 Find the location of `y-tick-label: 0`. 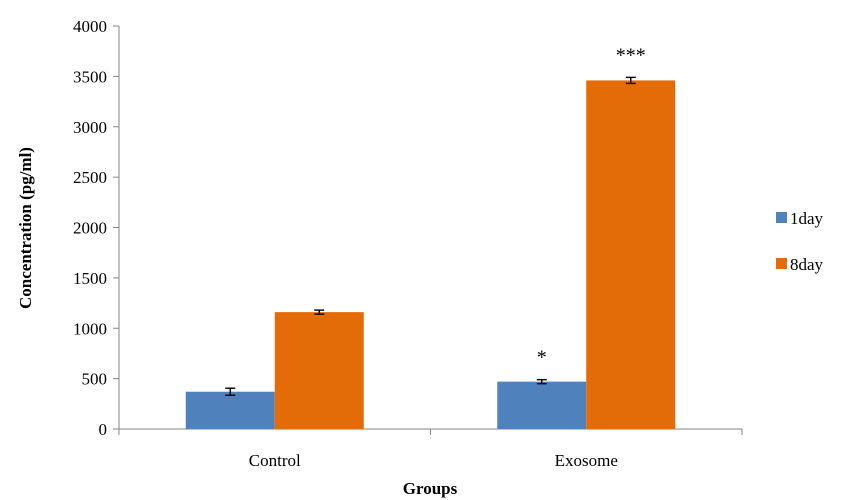

y-tick-label: 0 is located at coordinates (103, 429).